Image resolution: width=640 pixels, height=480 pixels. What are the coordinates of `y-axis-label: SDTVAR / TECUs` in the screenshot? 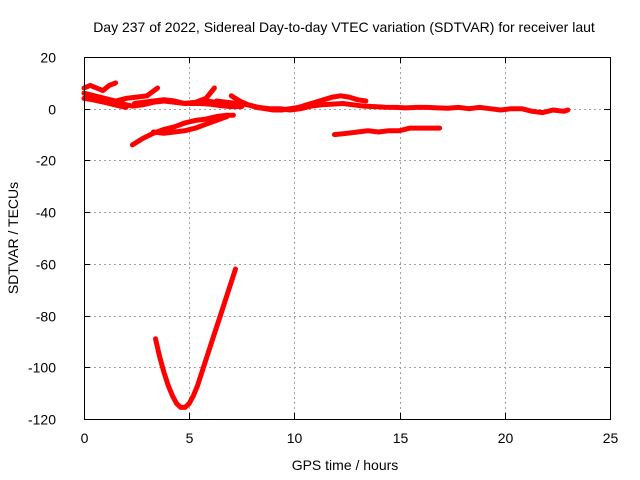 It's located at (13, 238).